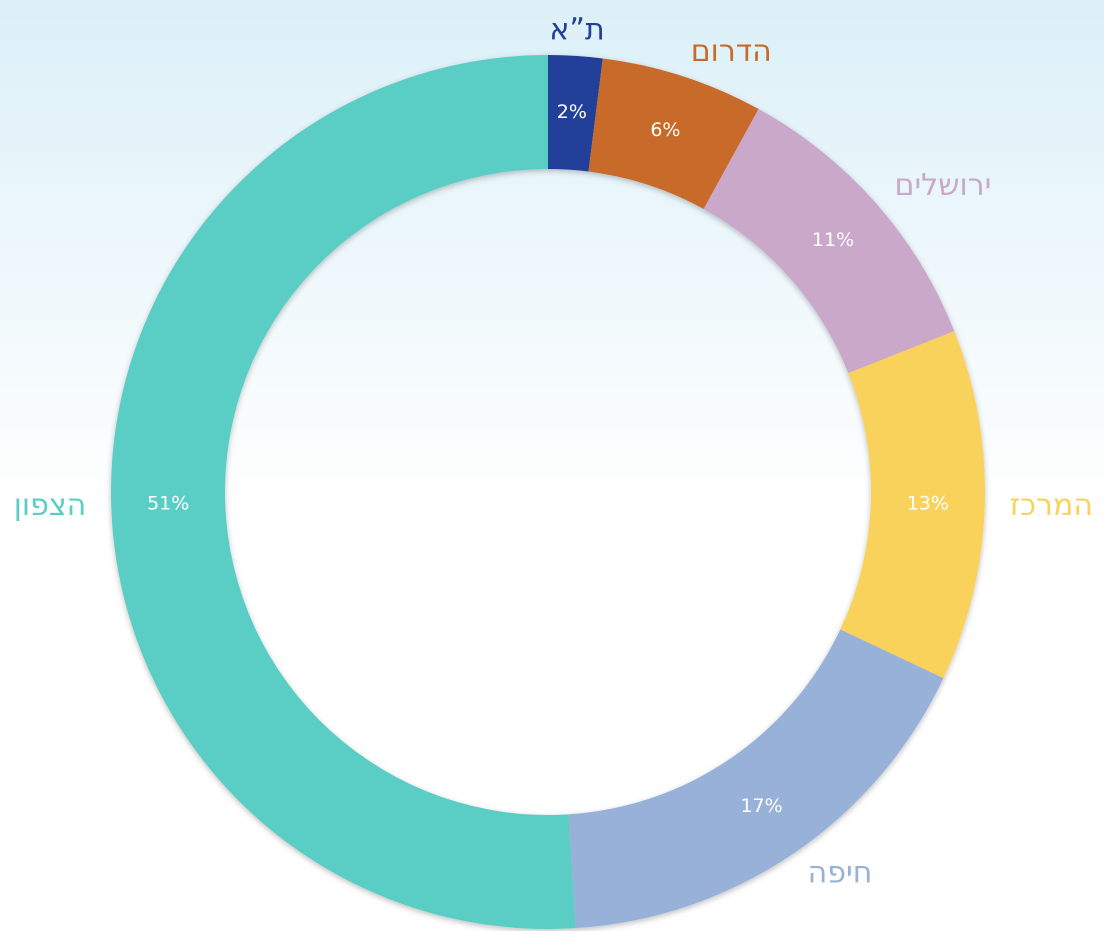 This screenshot has width=1104, height=931. What do you see at coordinates (761, 806) in the screenshot?
I see `value-label: 17%` at bounding box center [761, 806].